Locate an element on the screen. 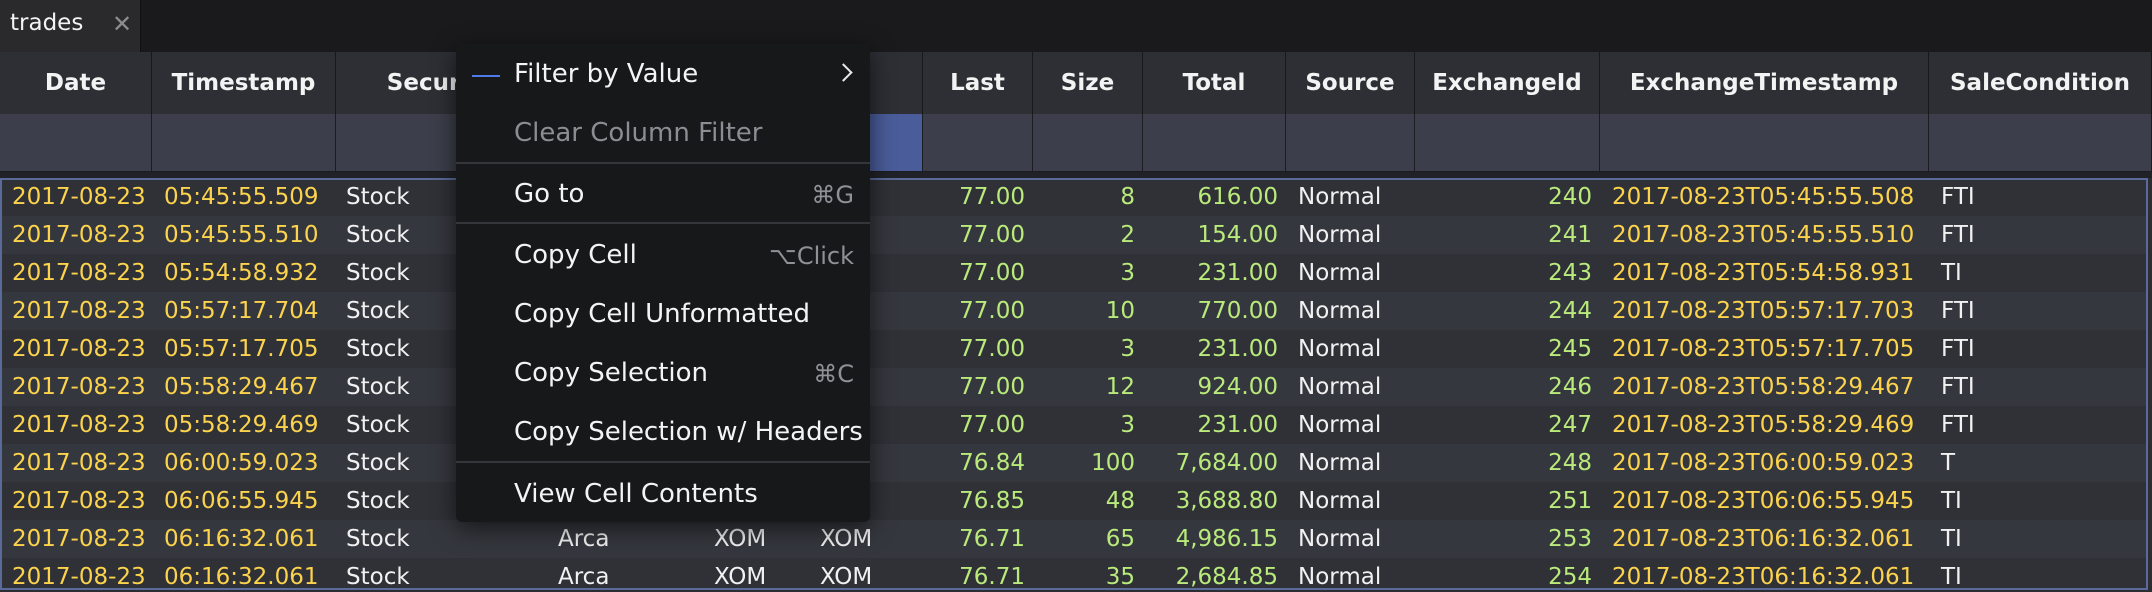 The image size is (2152, 592). close-icon: ✕ is located at coordinates (122, 24).